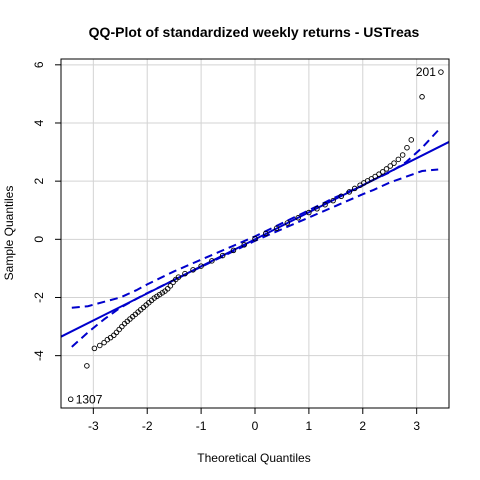  Describe the element at coordinates (416, 426) in the screenshot. I see `x-tick-label: 3` at that location.